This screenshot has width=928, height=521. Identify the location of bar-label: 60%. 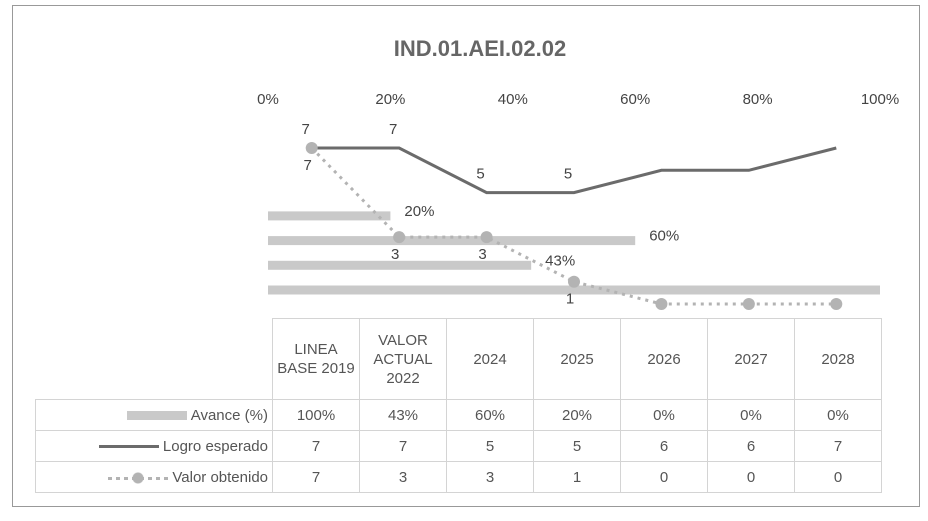
(664, 236).